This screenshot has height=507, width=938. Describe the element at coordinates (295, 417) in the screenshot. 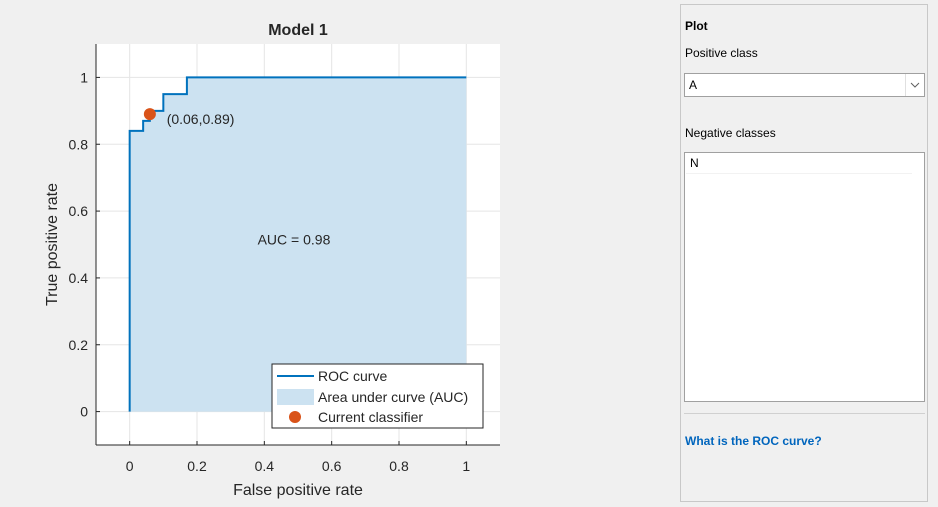

I see `legend-classifier-swatch` at that location.